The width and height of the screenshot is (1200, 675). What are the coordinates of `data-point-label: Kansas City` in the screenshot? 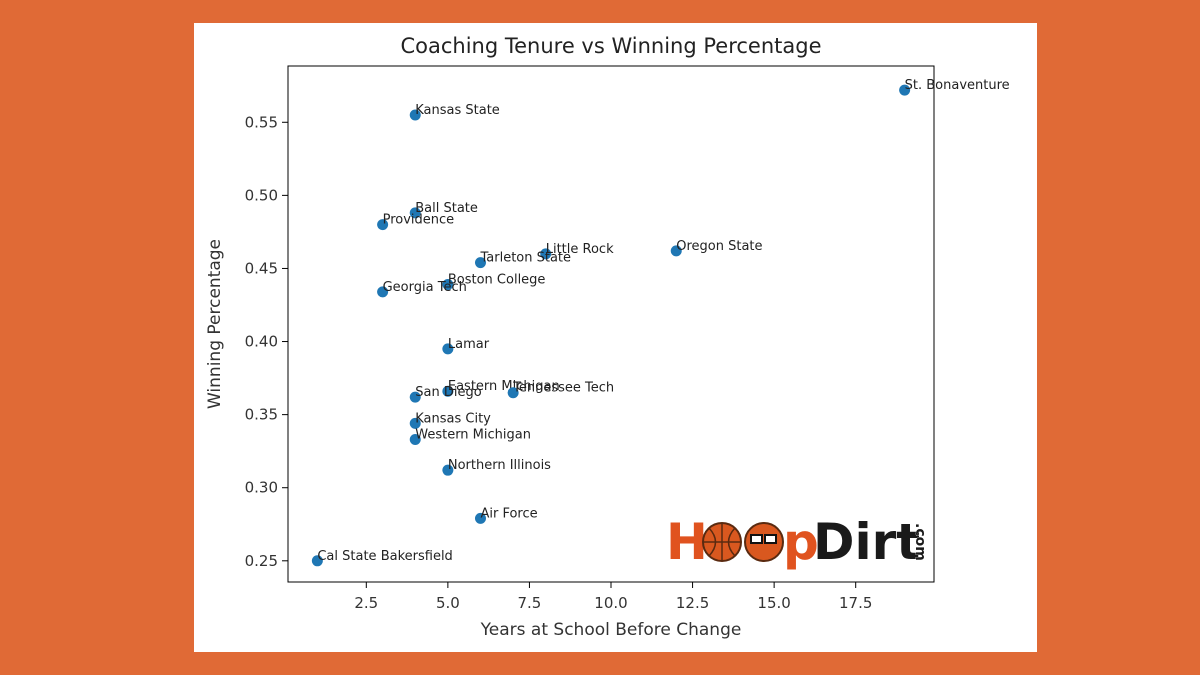 It's located at (453, 418).